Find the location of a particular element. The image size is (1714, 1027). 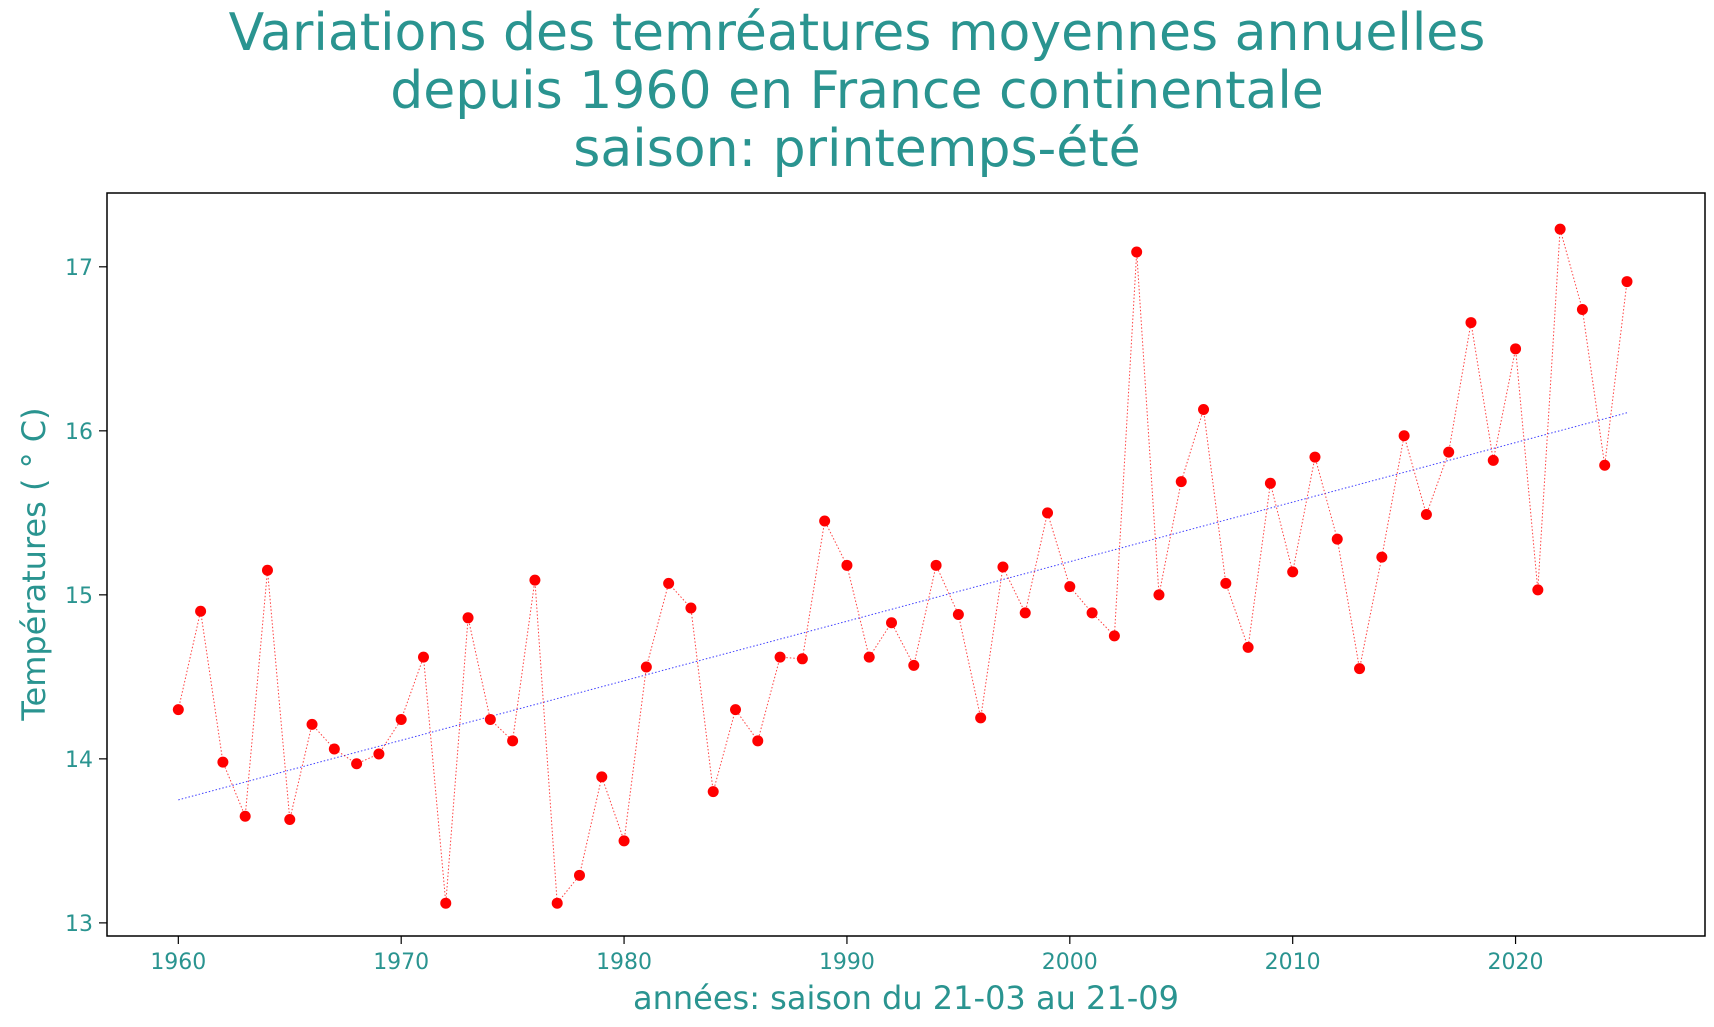

y-tick-label: 15 is located at coordinates (79, 596).